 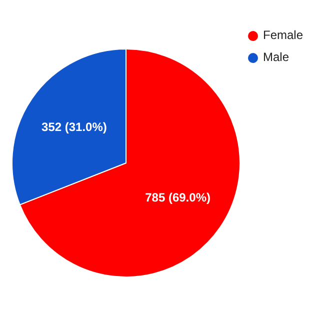 I want to click on legend-label: Male, so click(x=276, y=57).